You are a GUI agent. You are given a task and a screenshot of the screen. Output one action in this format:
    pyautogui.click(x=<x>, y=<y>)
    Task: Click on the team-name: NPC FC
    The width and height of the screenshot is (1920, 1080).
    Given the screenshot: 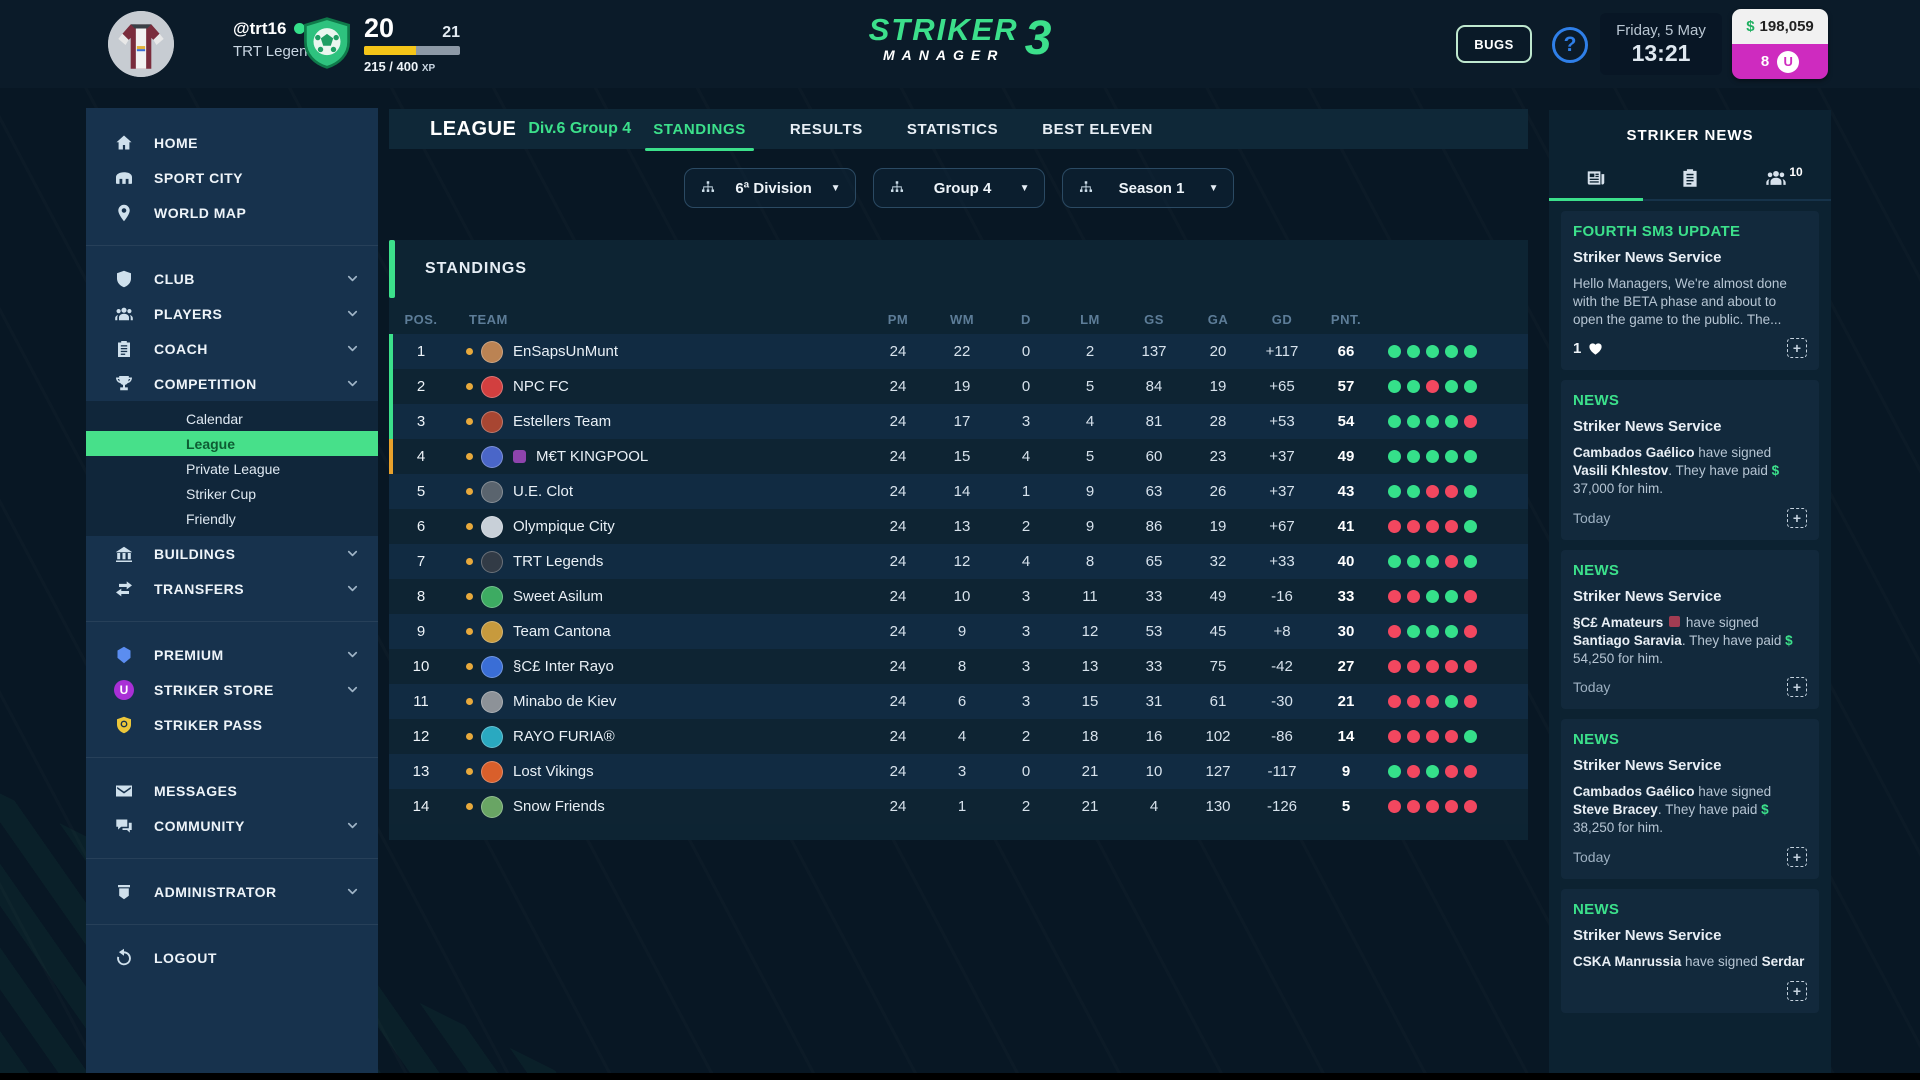 What is the action you would take?
    pyautogui.click(x=541, y=386)
    